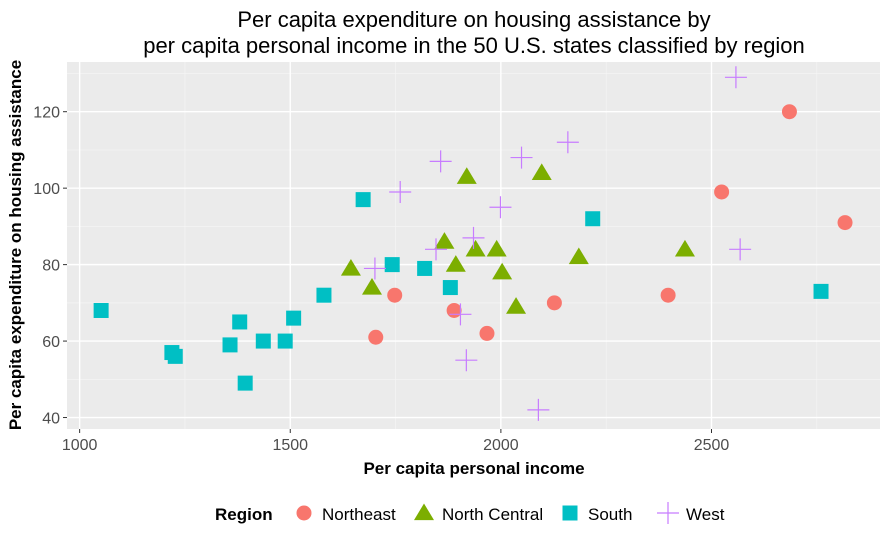 This screenshot has height=538, width=887. Describe the element at coordinates (610, 514) in the screenshot. I see `legend-label-south: South` at that location.